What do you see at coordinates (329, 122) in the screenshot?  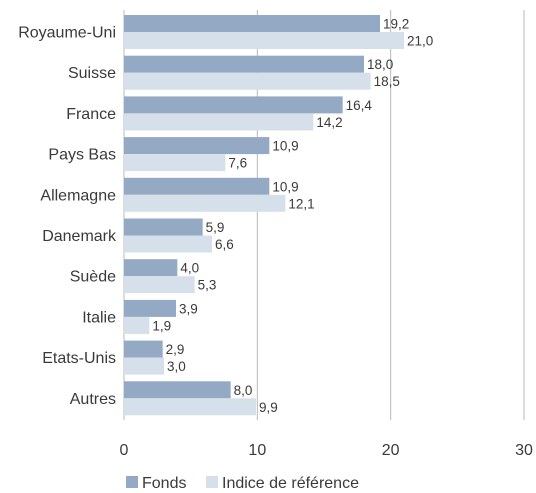 I see `value-label-indice-2: 14,2` at bounding box center [329, 122].